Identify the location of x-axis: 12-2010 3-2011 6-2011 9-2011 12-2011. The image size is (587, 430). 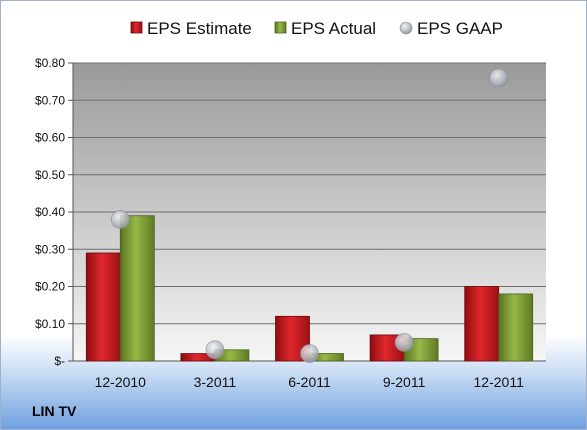
(309, 382).